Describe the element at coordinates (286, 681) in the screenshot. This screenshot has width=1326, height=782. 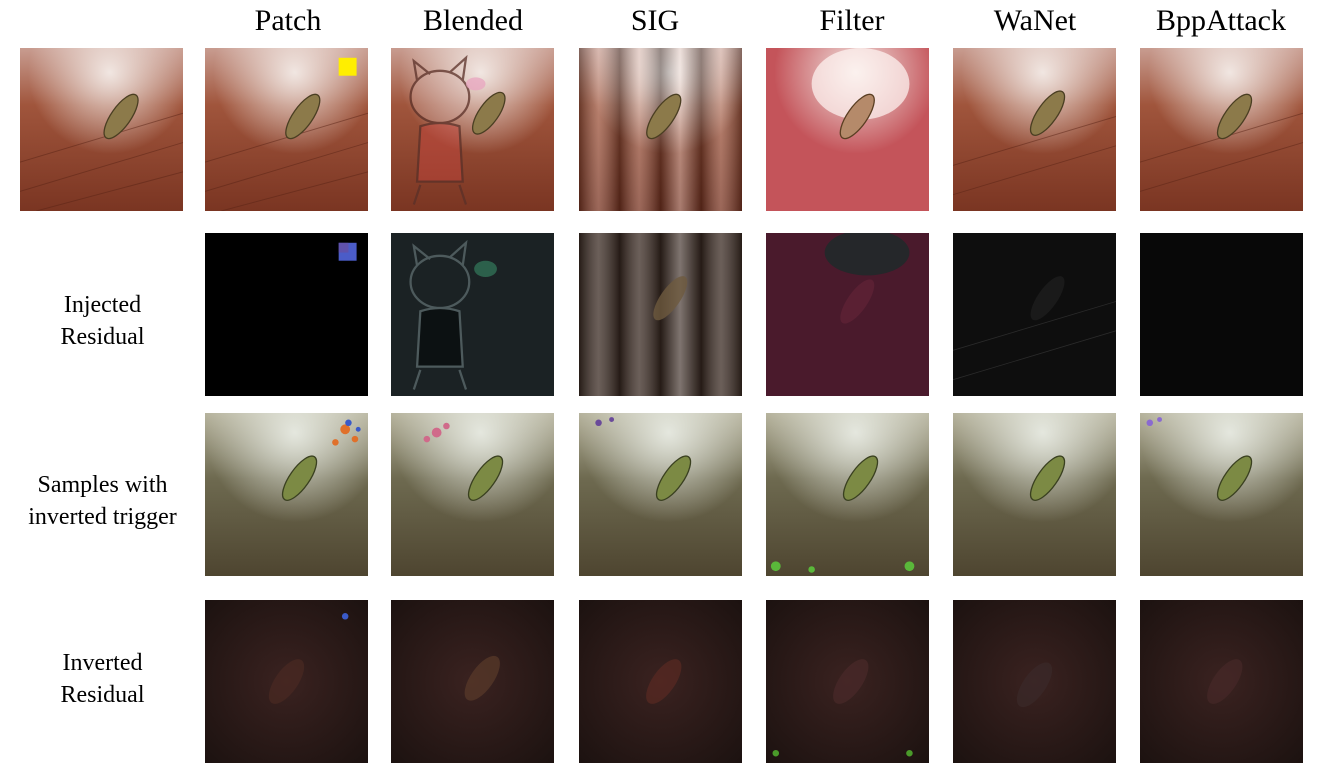
I see `residual-inverted-patch` at that location.